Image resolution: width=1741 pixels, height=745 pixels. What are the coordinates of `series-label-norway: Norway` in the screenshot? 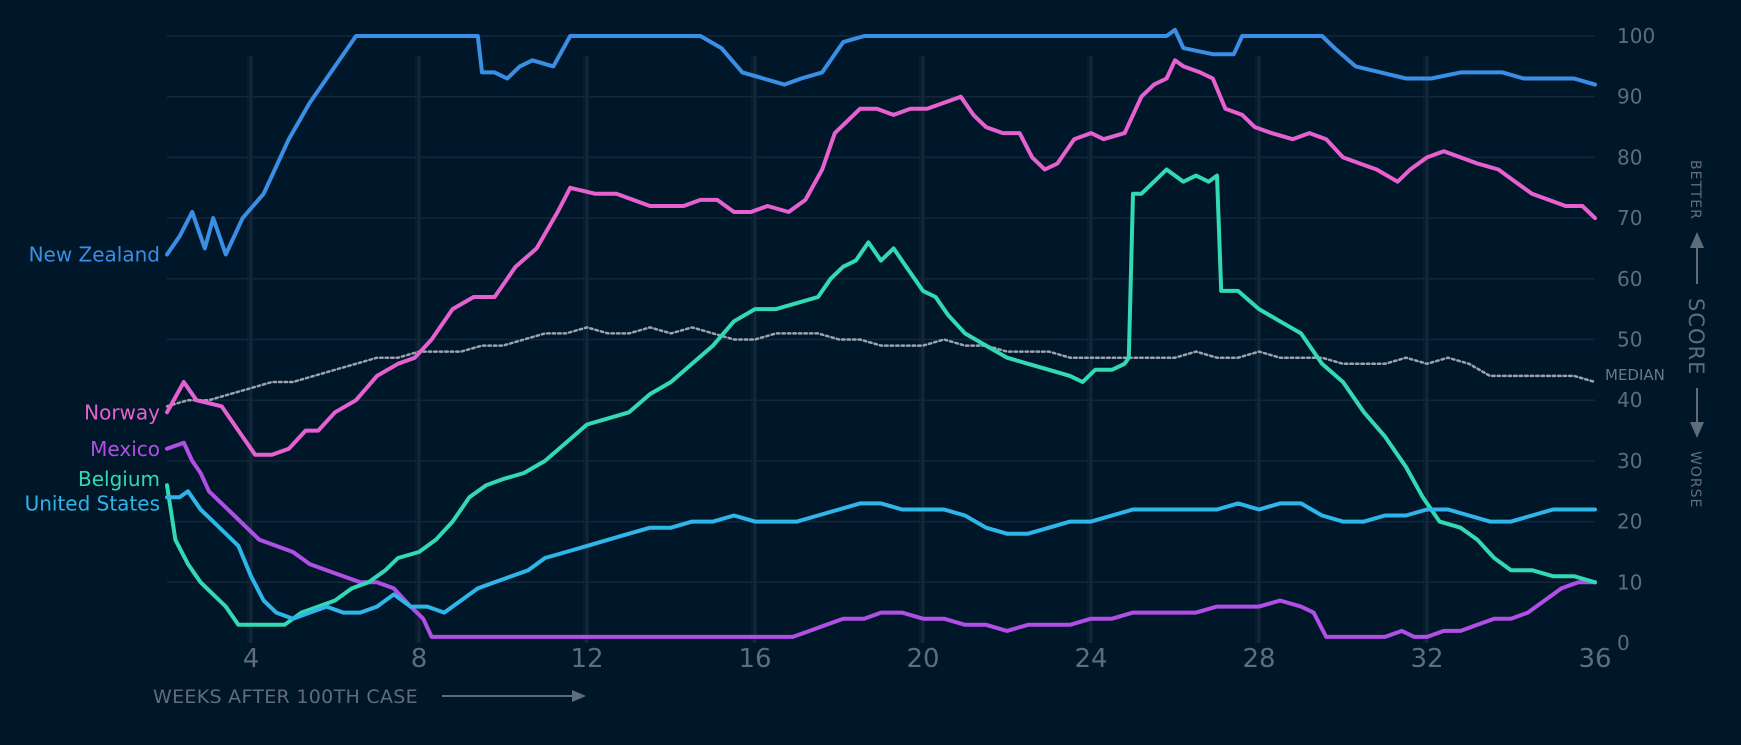 It's located at (122, 412).